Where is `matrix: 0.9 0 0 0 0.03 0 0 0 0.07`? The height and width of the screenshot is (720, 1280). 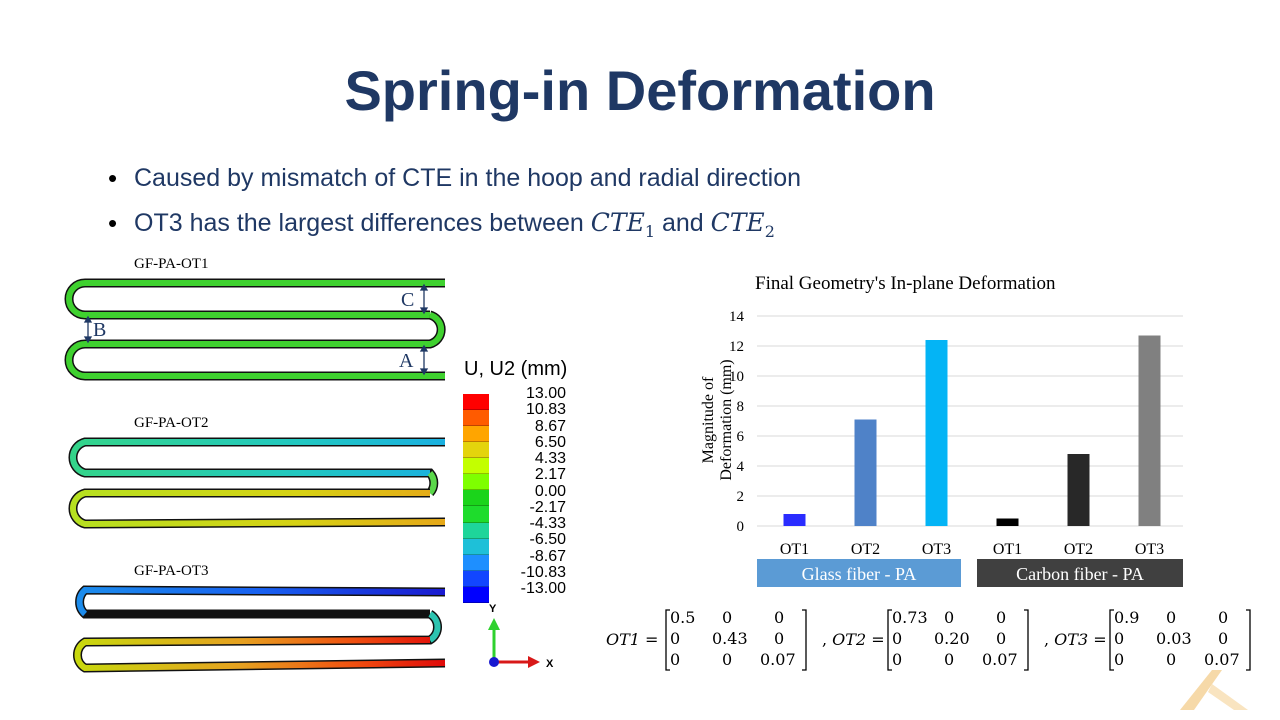 matrix: 0.9 0 0 0 0.03 0 0 0 0.07 is located at coordinates (1184, 640).